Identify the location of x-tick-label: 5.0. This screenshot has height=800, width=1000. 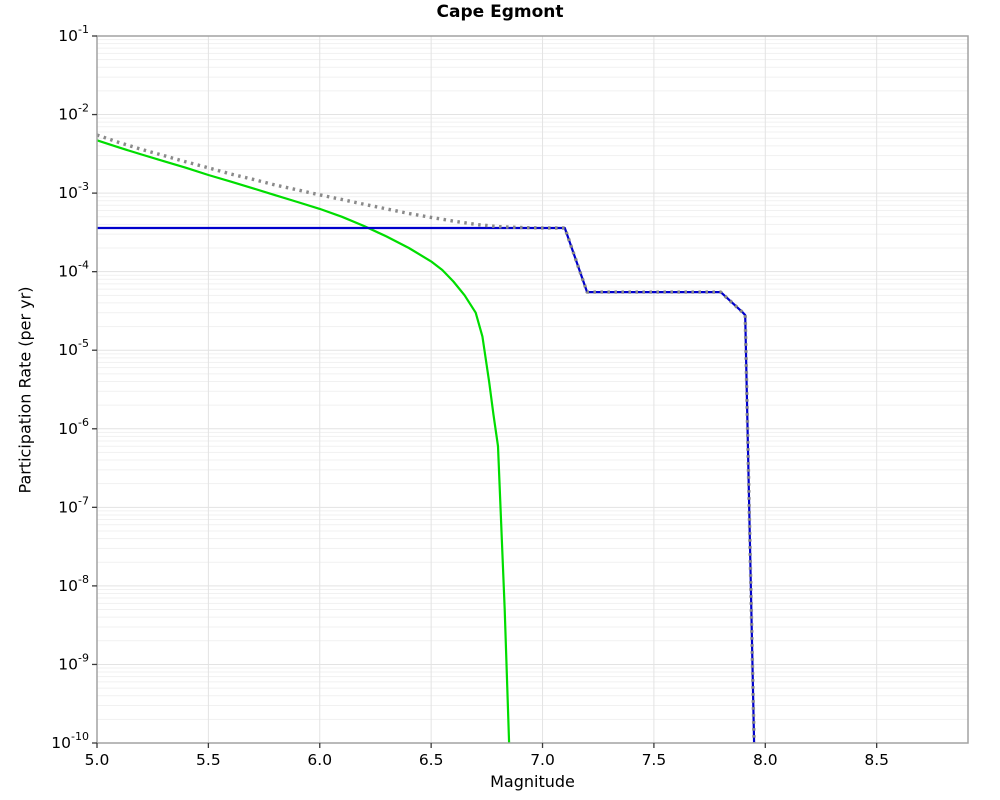
(97, 760).